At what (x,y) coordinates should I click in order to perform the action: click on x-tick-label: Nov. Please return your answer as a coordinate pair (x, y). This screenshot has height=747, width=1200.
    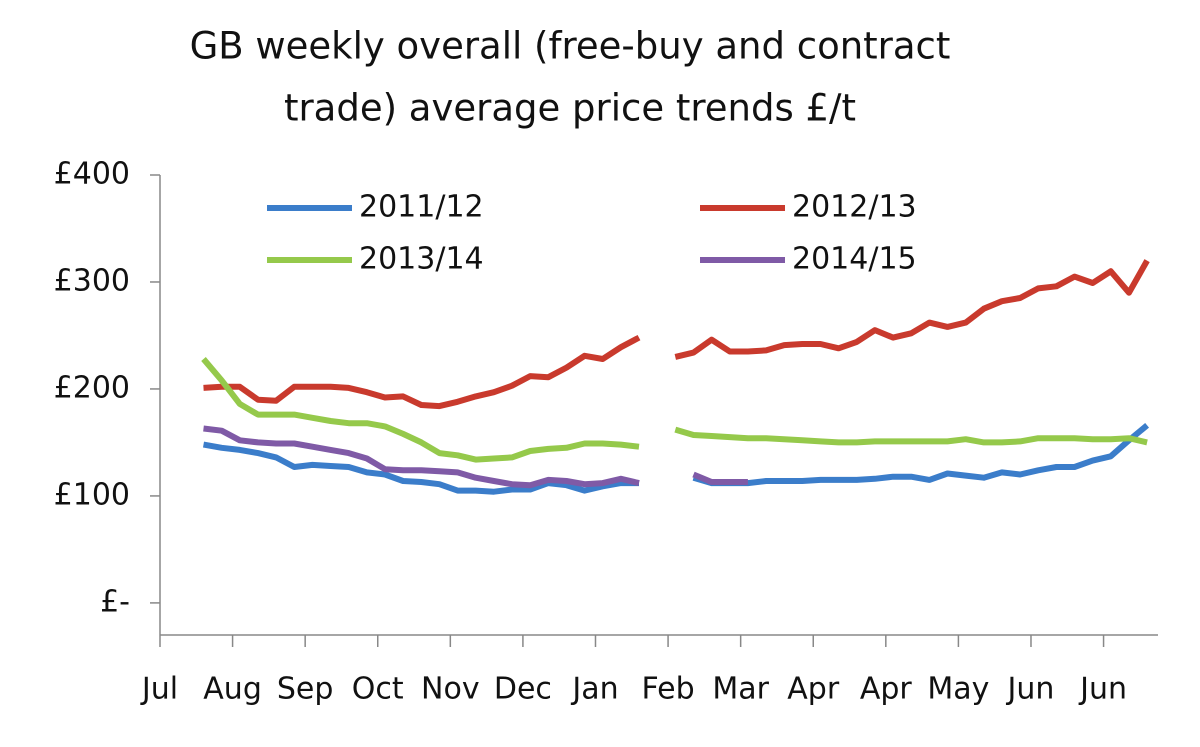
    Looking at the image, I should click on (450, 689).